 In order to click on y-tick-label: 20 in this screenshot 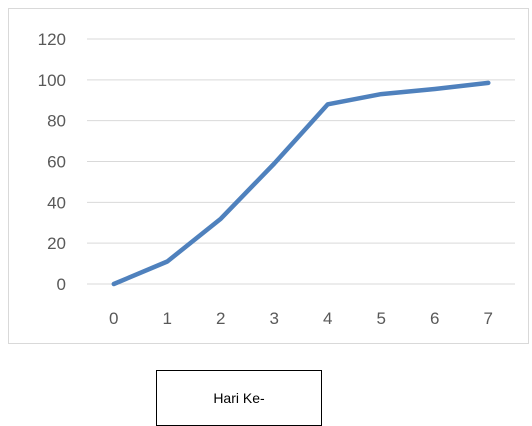, I will do `click(56, 243)`.